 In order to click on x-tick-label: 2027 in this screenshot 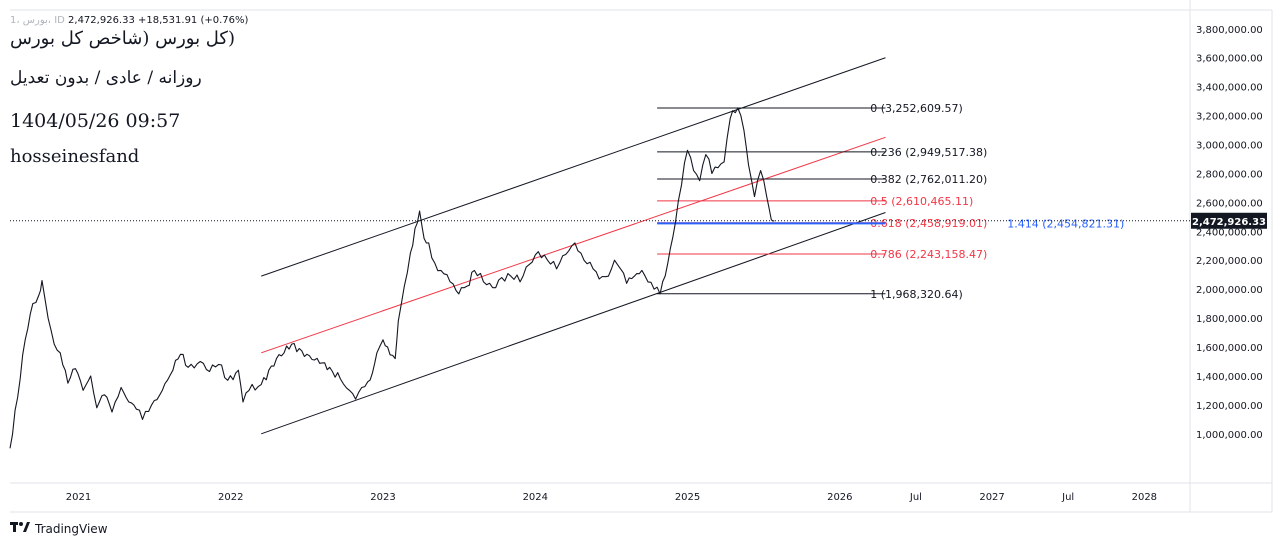, I will do `click(991, 497)`.